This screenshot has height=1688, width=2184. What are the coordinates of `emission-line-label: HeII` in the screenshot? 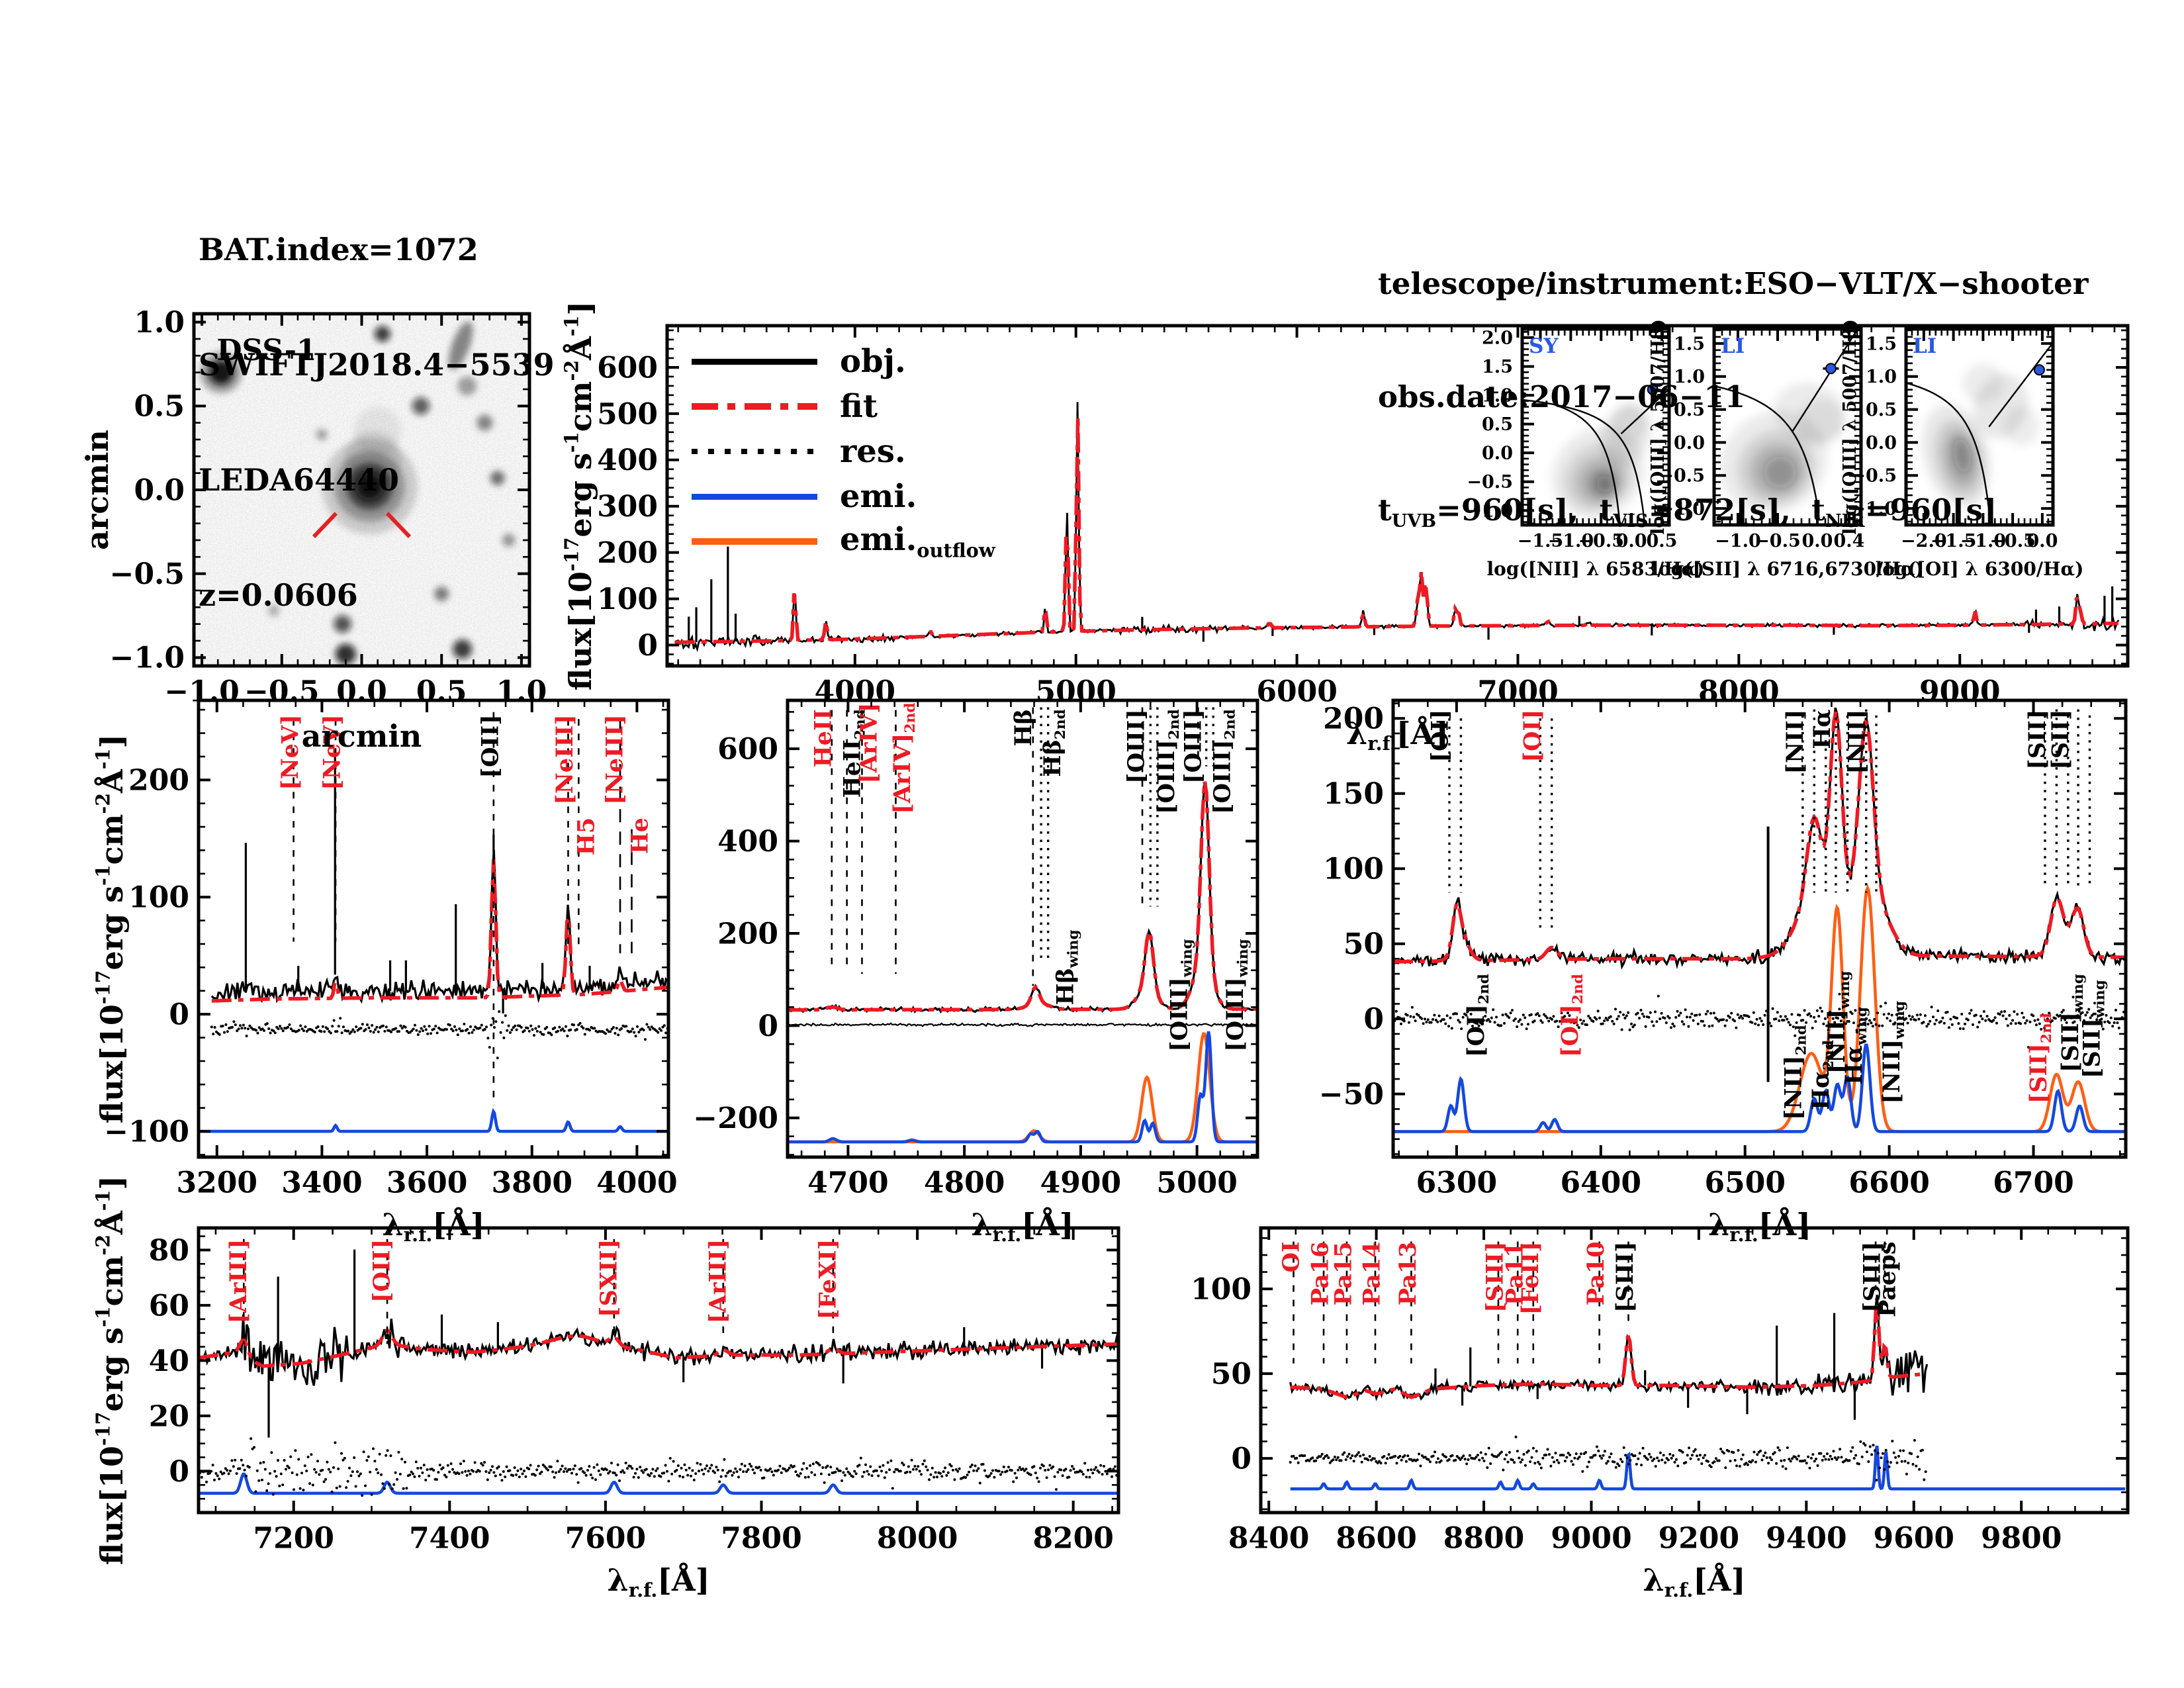 It's located at (823, 738).